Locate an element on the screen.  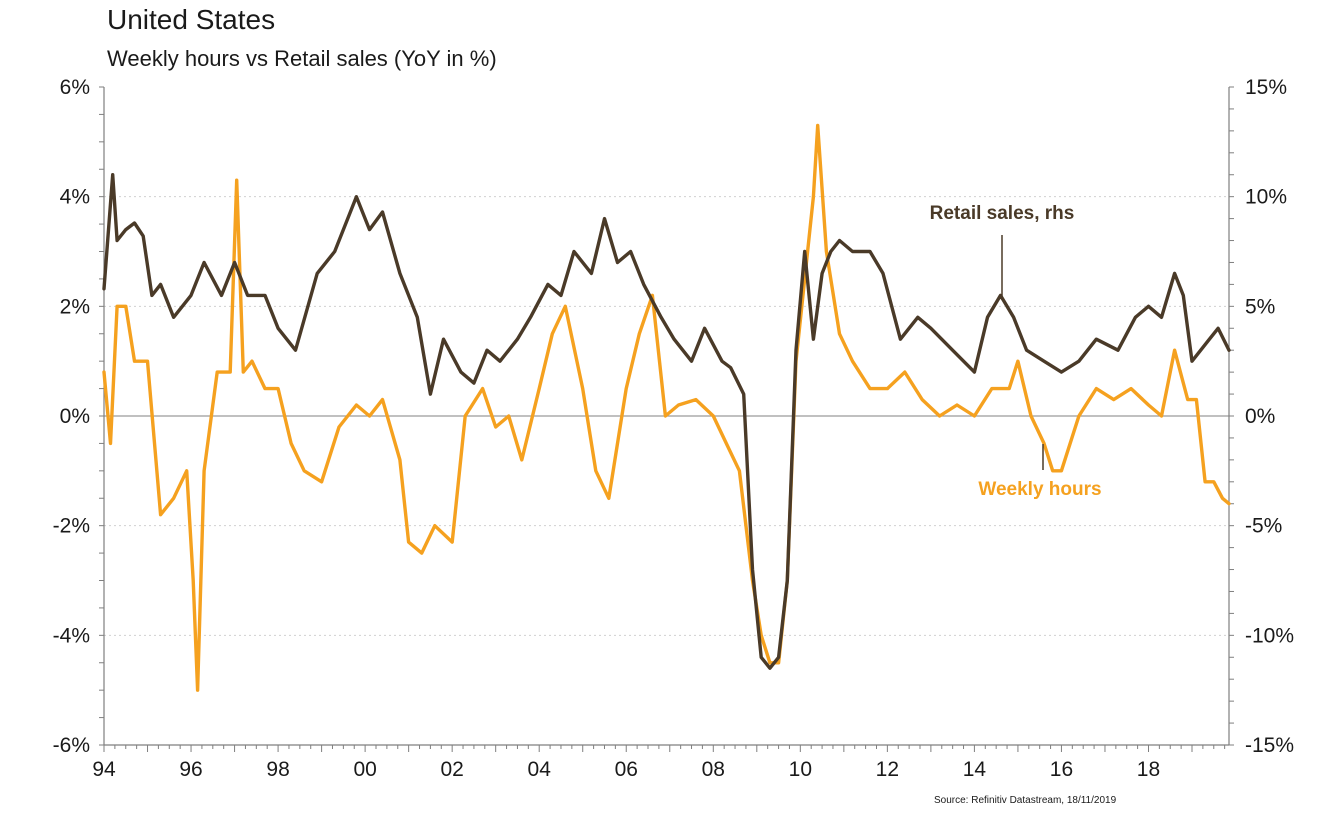
x-tick-label: 12 is located at coordinates (887, 769).